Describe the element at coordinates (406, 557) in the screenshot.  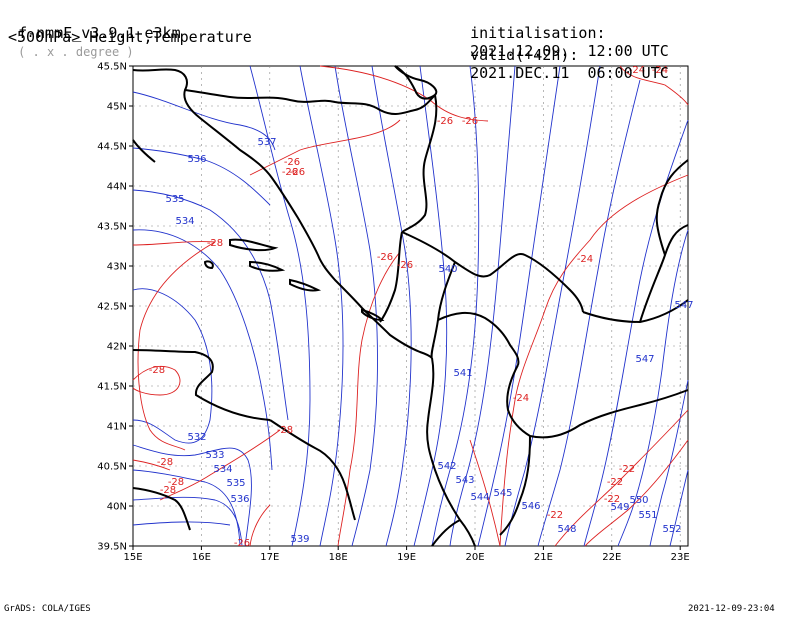
I see `lon-tick-label: 19E` at that location.